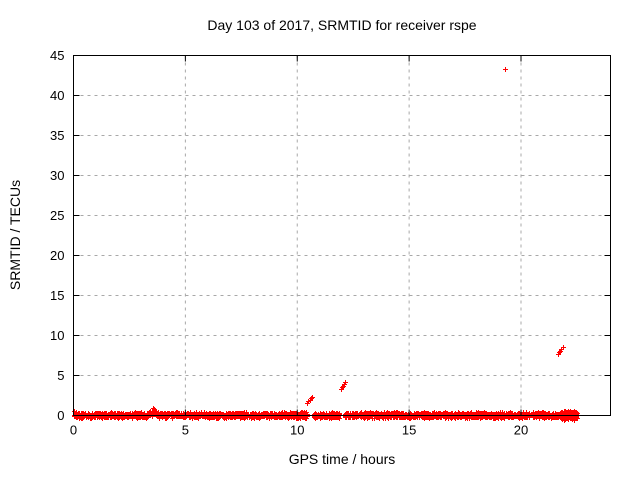 This screenshot has width=640, height=480. I want to click on y-tick-label: 25, so click(57, 215).